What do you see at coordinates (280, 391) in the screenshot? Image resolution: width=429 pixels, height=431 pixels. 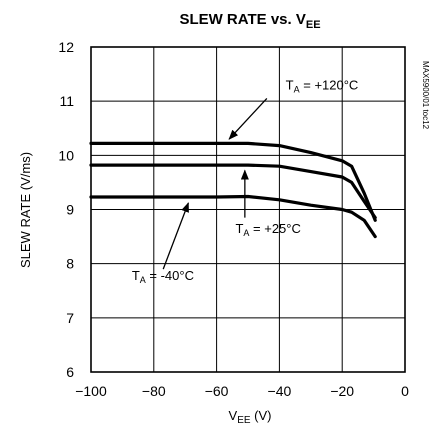 I see `x-tick-label: −40` at bounding box center [280, 391].